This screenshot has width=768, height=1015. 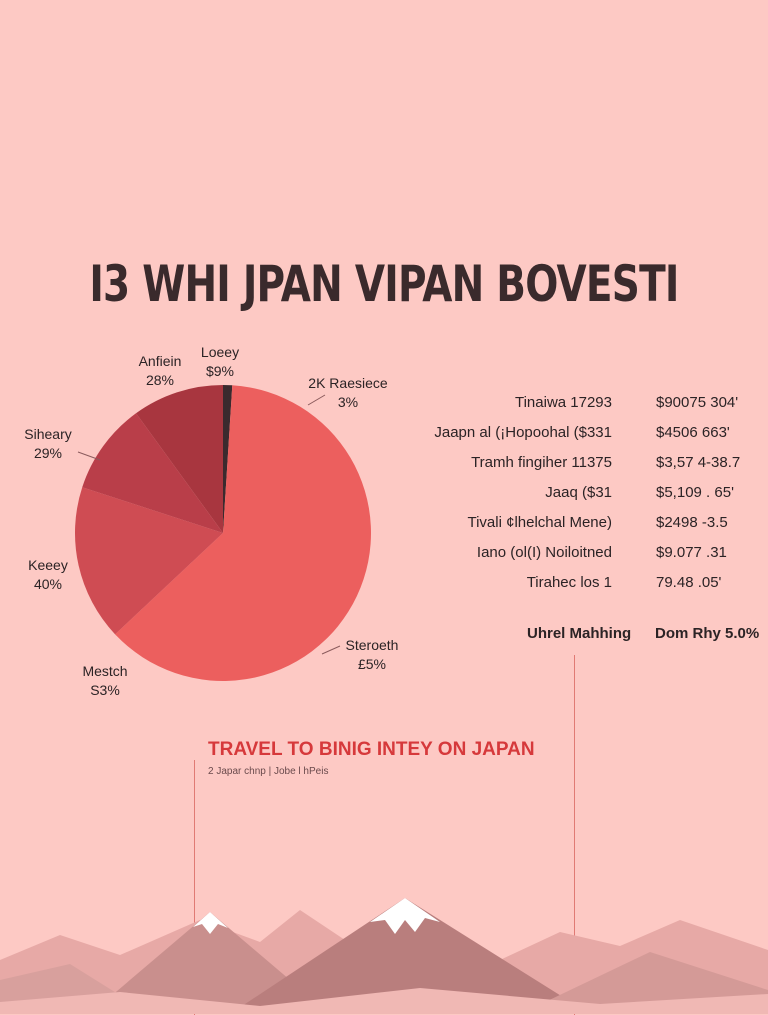 I want to click on row-name: Jaaq ($31, so click(x=578, y=492).